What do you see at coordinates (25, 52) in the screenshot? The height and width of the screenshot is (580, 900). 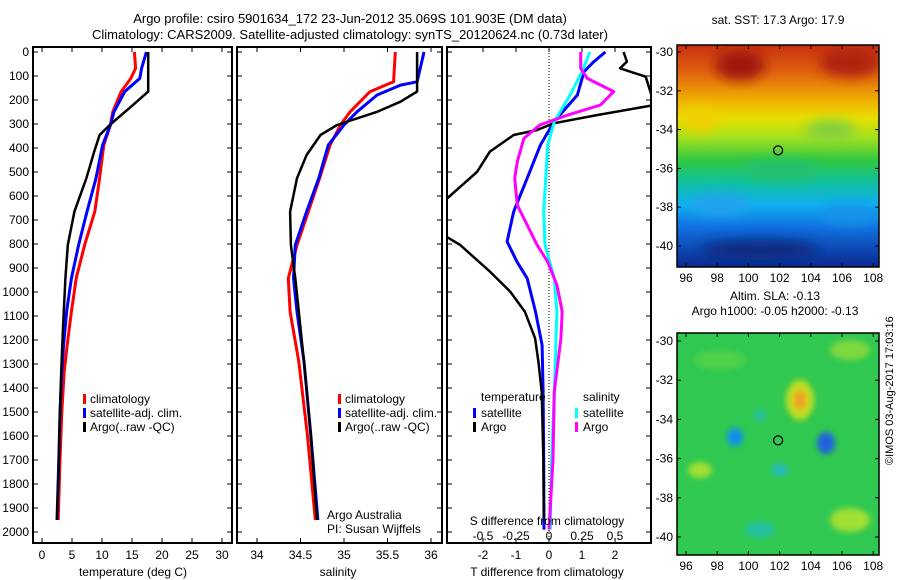 I see `y-tick-label: 0` at bounding box center [25, 52].